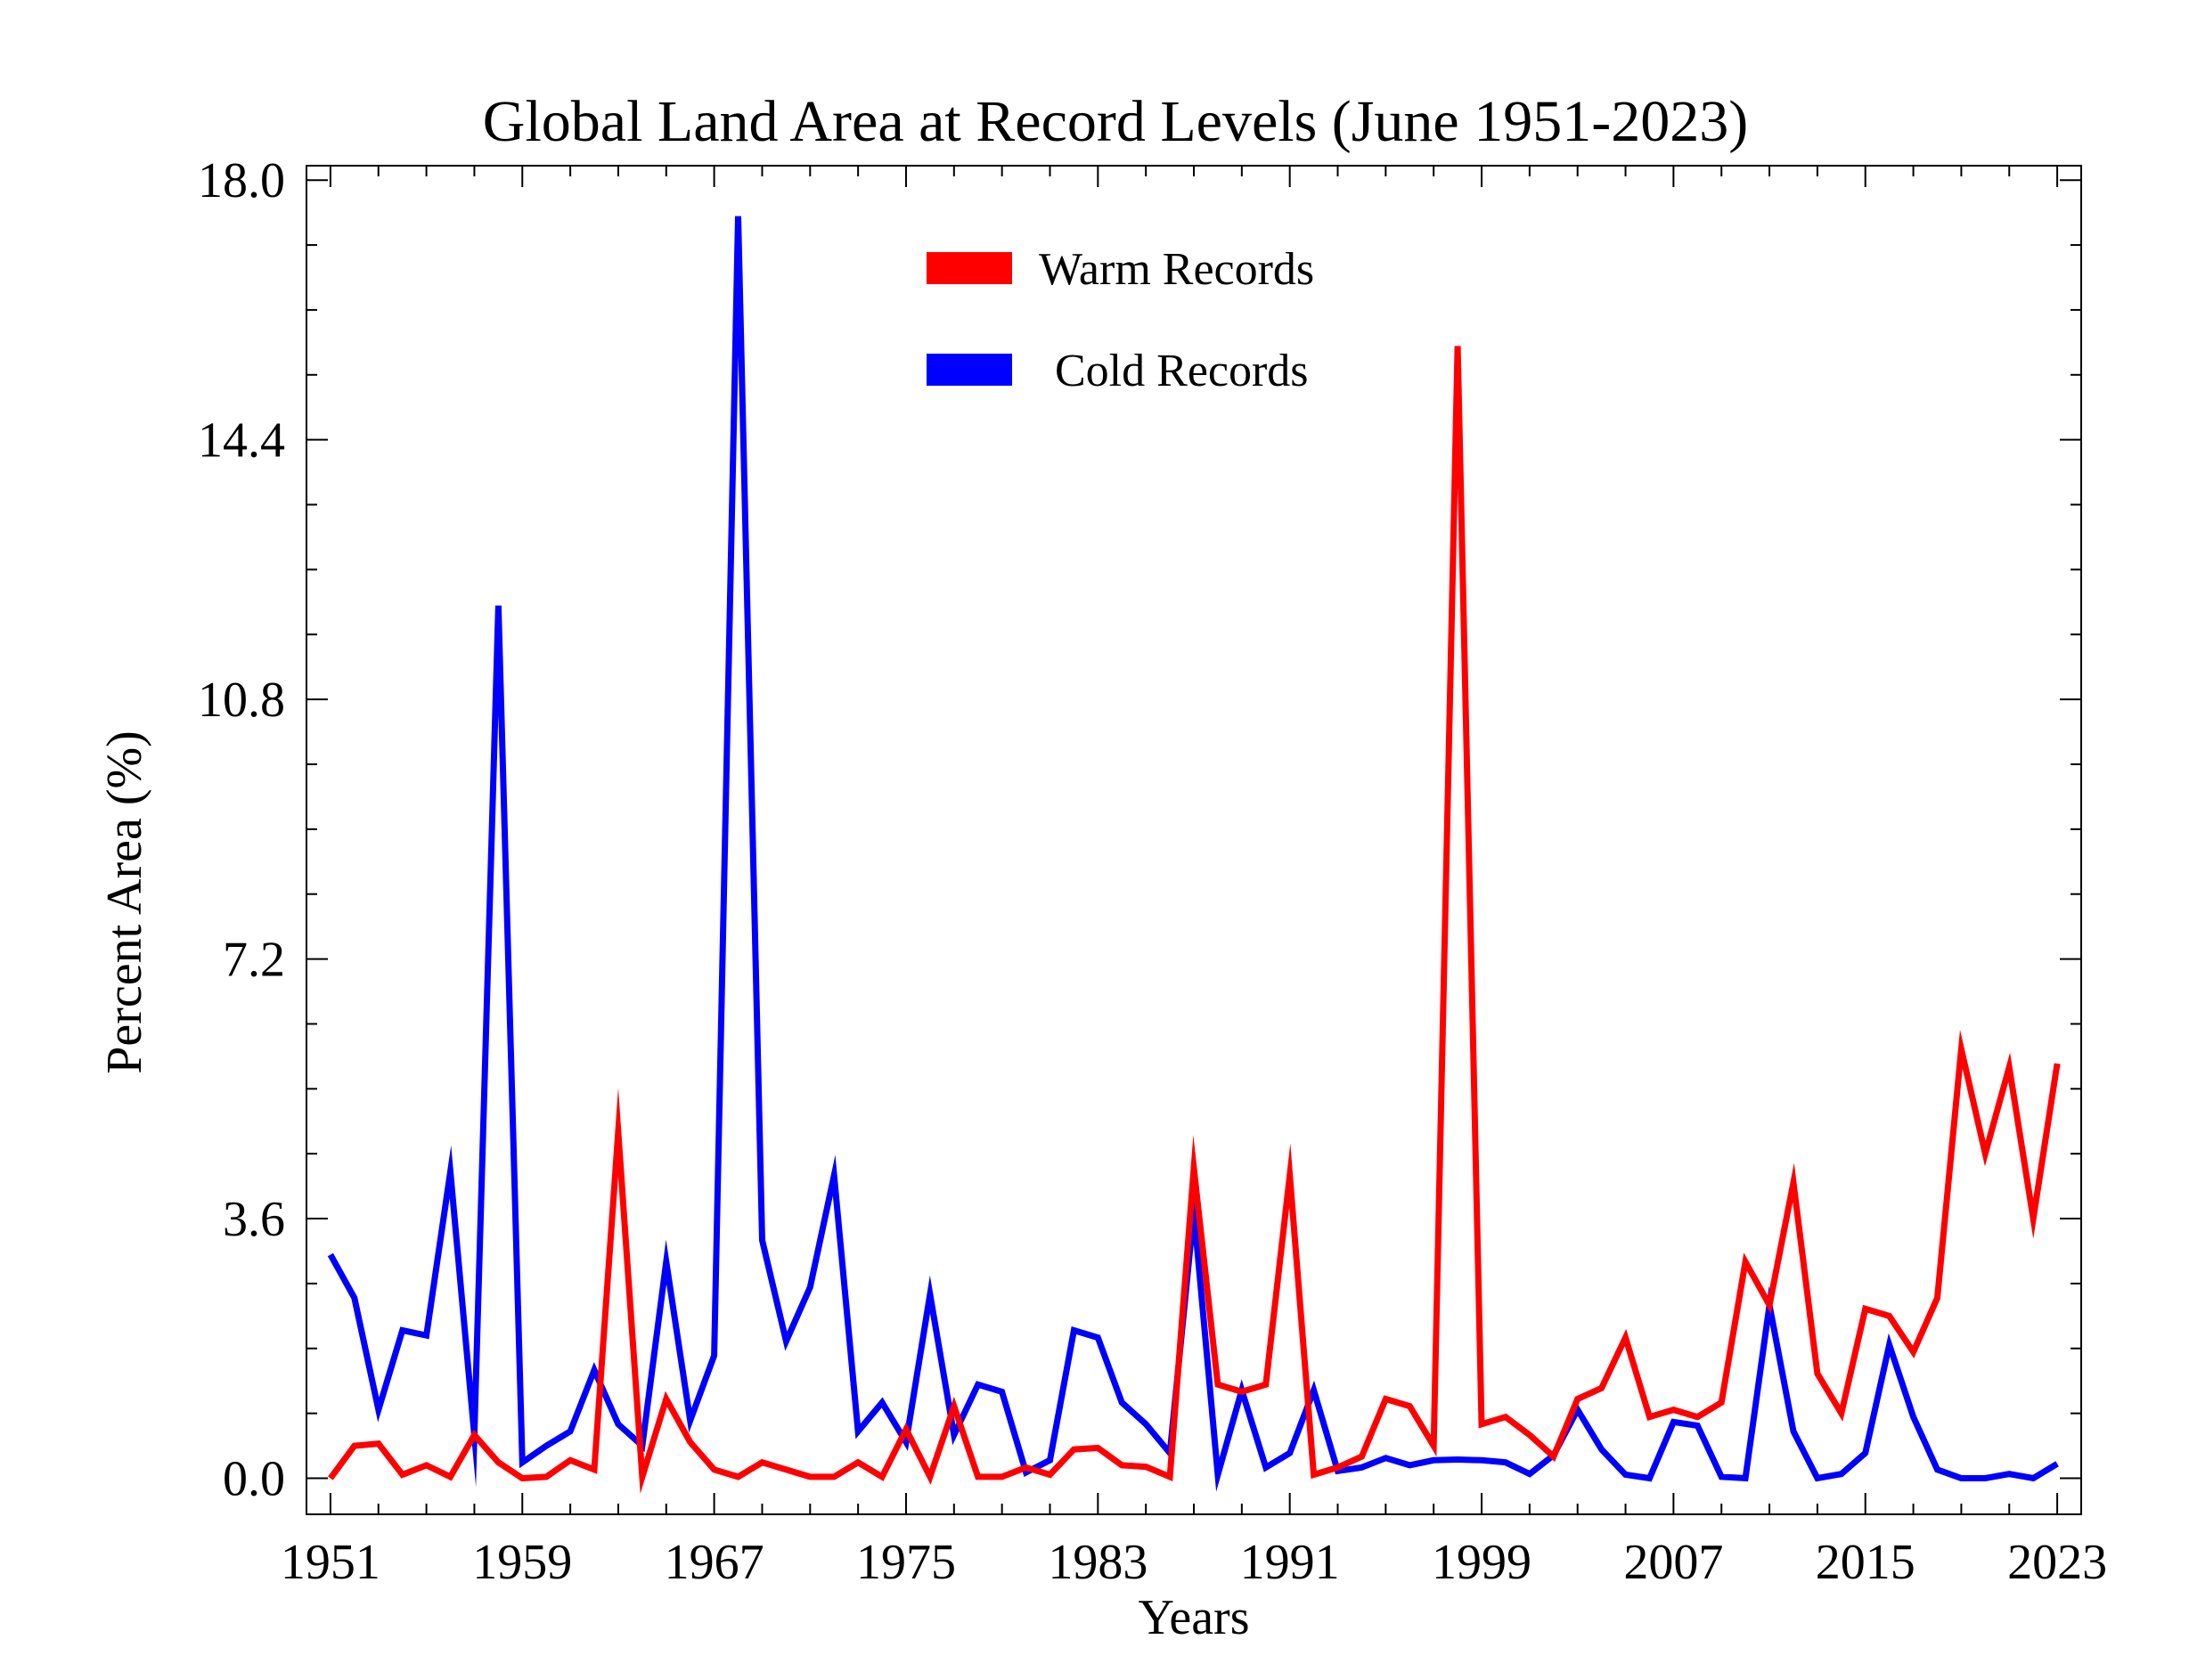 Image resolution: width=2189 pixels, height=1680 pixels. What do you see at coordinates (254, 1480) in the screenshot?
I see `y-tick-label: 0.0` at bounding box center [254, 1480].